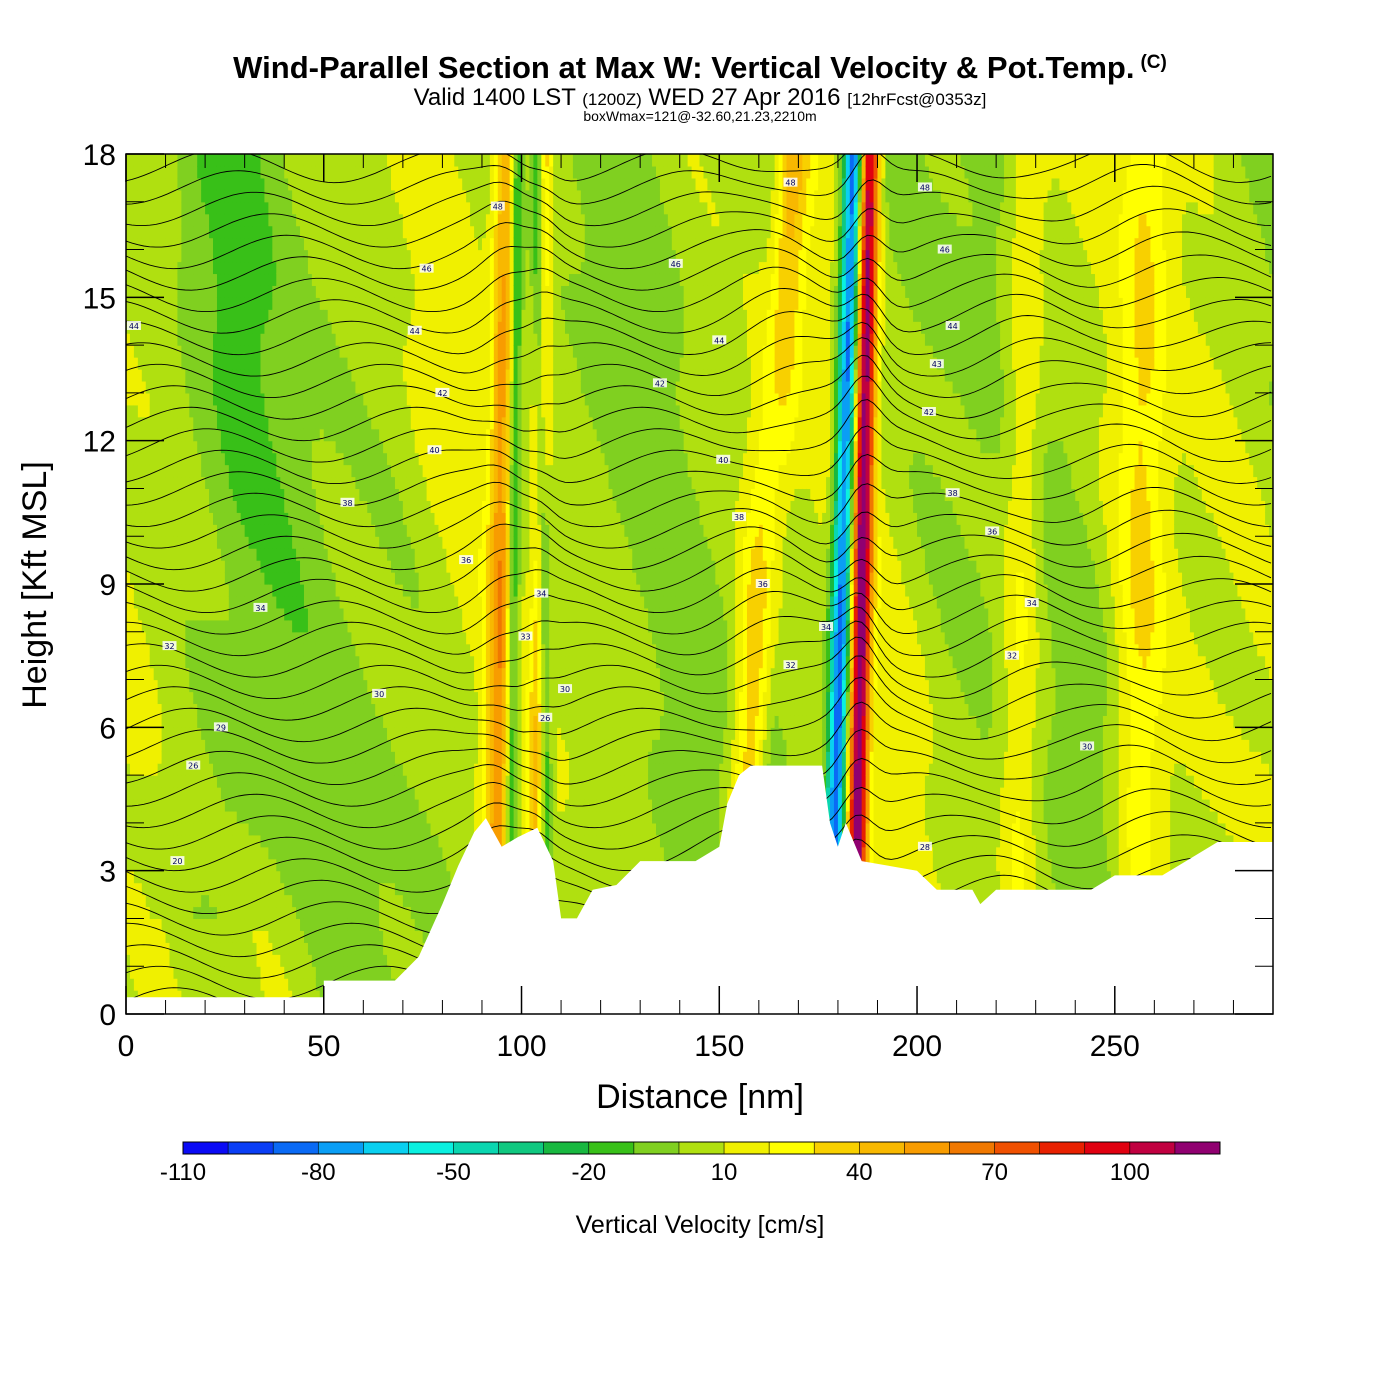  I want to click on colorbar-tick-label: 70, so click(994, 1172).